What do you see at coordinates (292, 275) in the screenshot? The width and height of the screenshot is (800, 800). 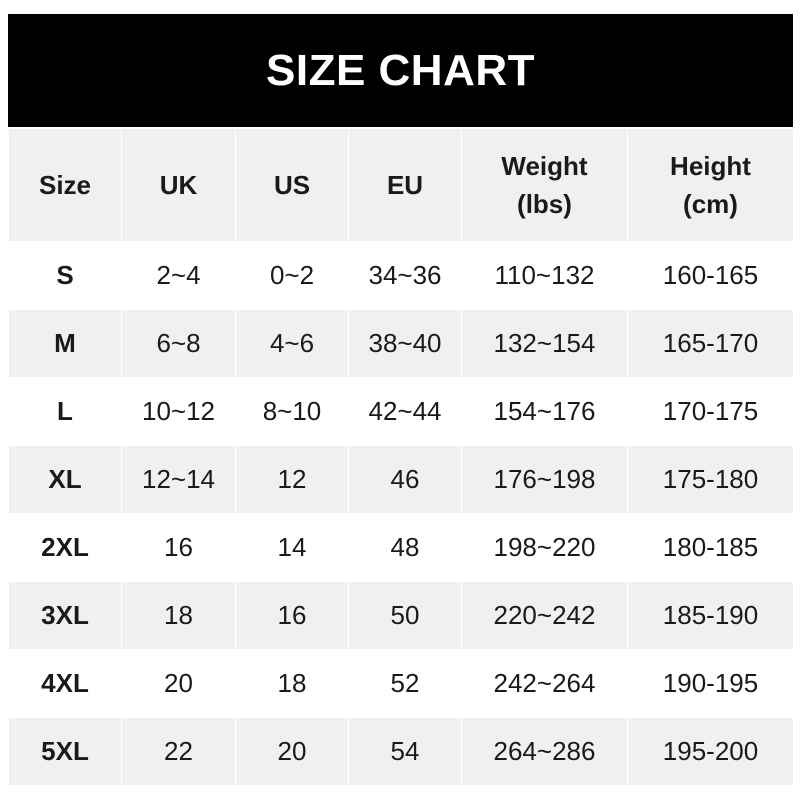 I see `cell-us: 0~2` at bounding box center [292, 275].